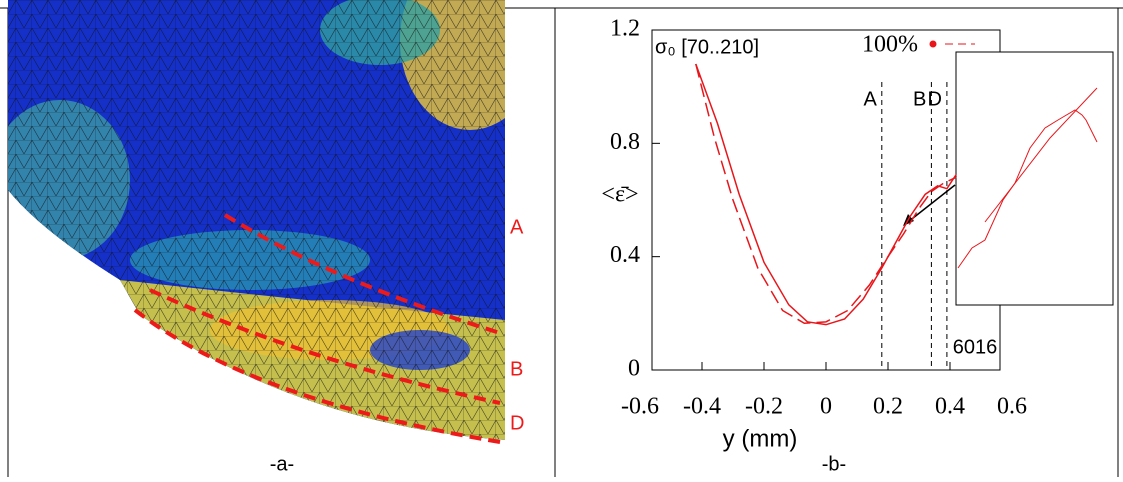 The height and width of the screenshot is (482, 1123). I want to click on data-line, so click(826, 194).